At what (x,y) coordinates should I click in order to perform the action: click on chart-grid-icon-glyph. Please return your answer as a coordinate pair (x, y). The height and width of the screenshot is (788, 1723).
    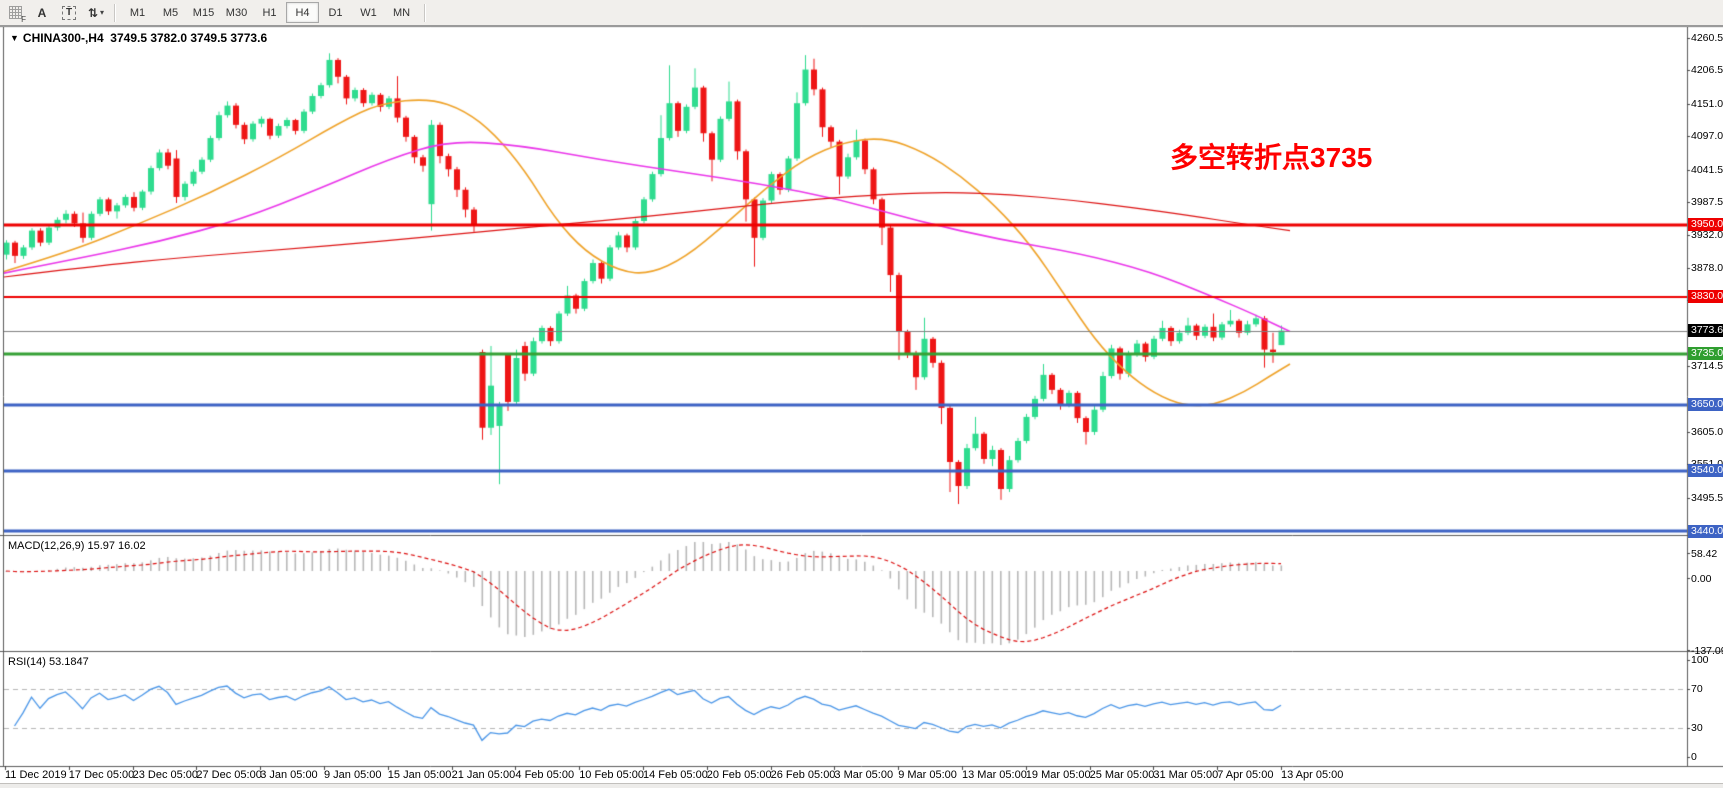
    Looking at the image, I should click on (15, 12).